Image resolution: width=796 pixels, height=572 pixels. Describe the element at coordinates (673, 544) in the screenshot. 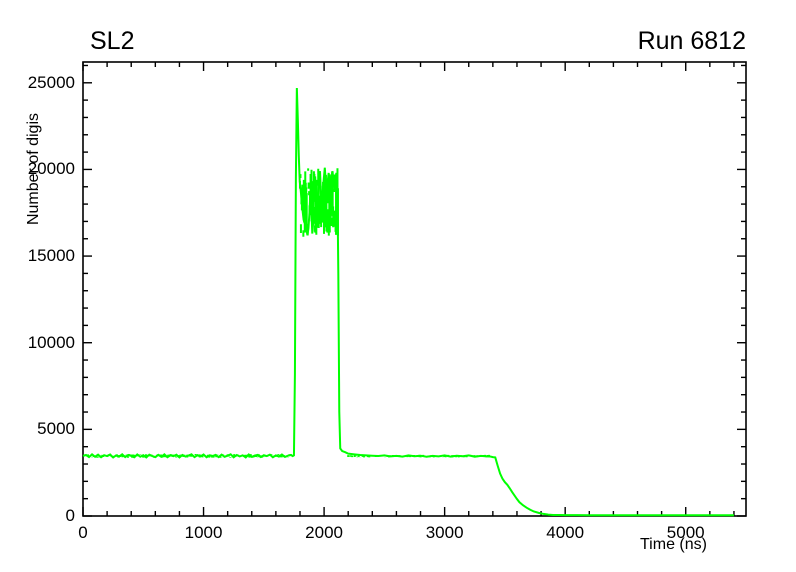

I see `x-axis-title: Time (ns)` at that location.